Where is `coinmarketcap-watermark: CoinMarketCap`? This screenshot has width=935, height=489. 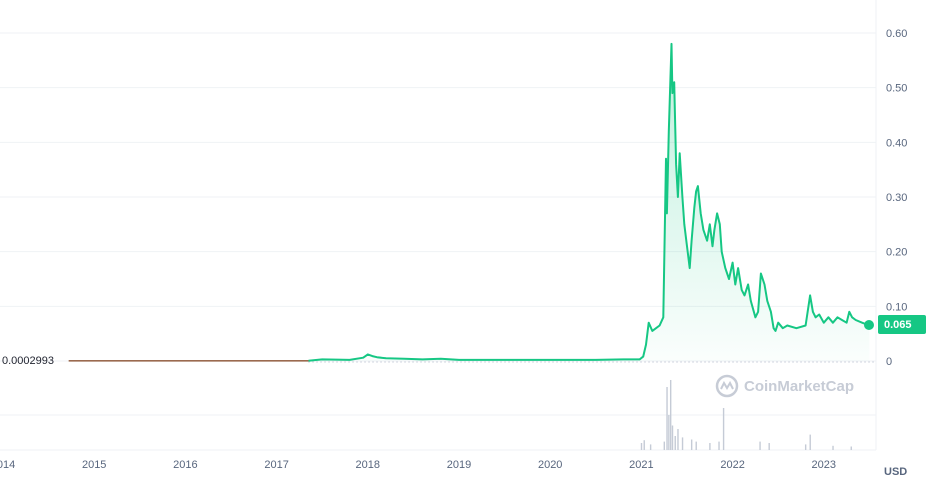
coinmarketcap-watermark: CoinMarketCap is located at coordinates (784, 386).